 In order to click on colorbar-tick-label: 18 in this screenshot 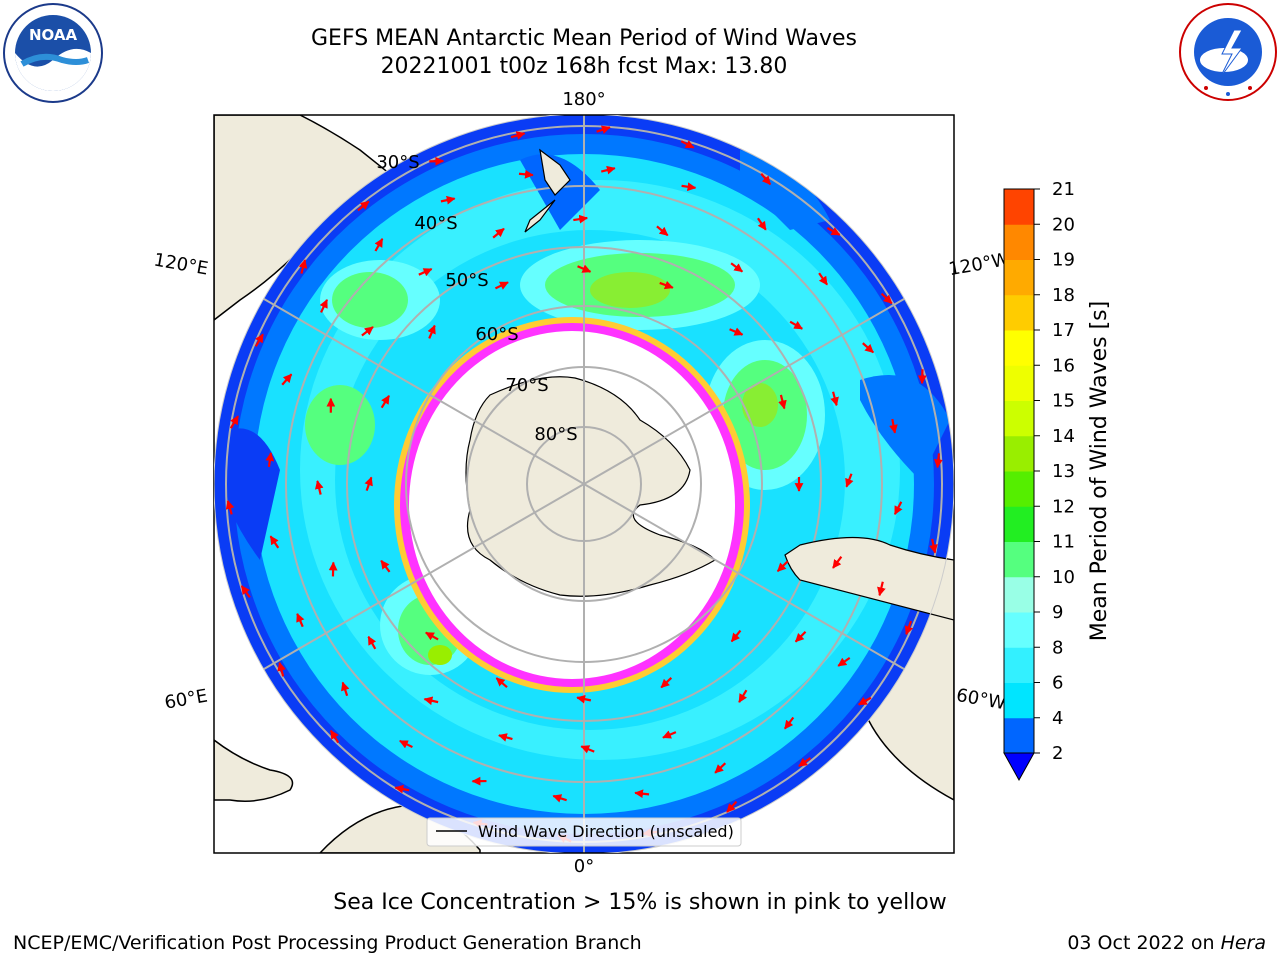, I will do `click(1063, 295)`.